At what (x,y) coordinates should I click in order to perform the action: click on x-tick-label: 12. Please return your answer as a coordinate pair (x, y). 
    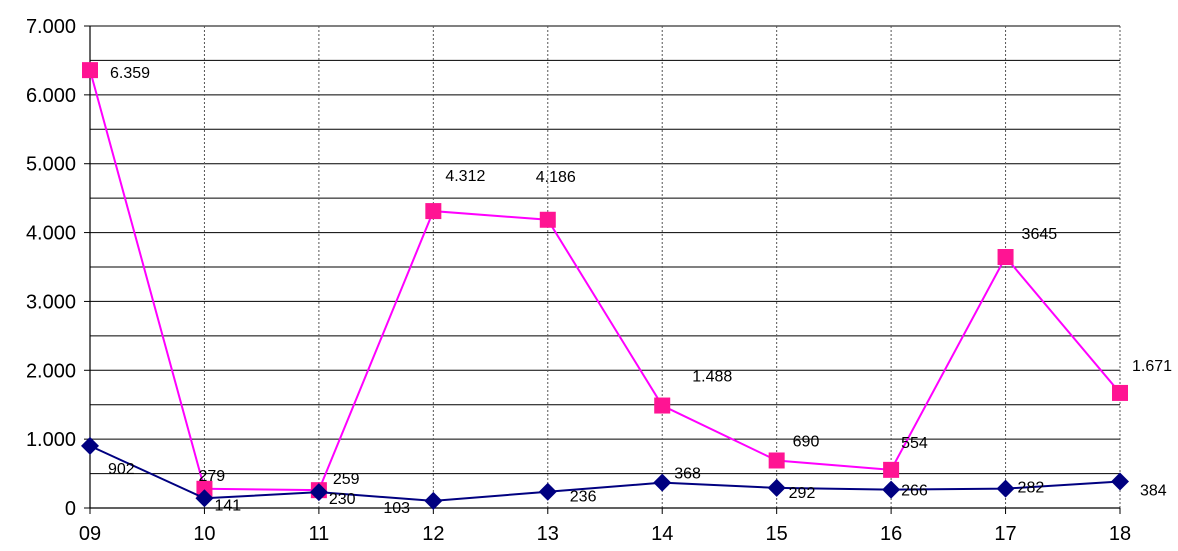
    Looking at the image, I should click on (433, 534).